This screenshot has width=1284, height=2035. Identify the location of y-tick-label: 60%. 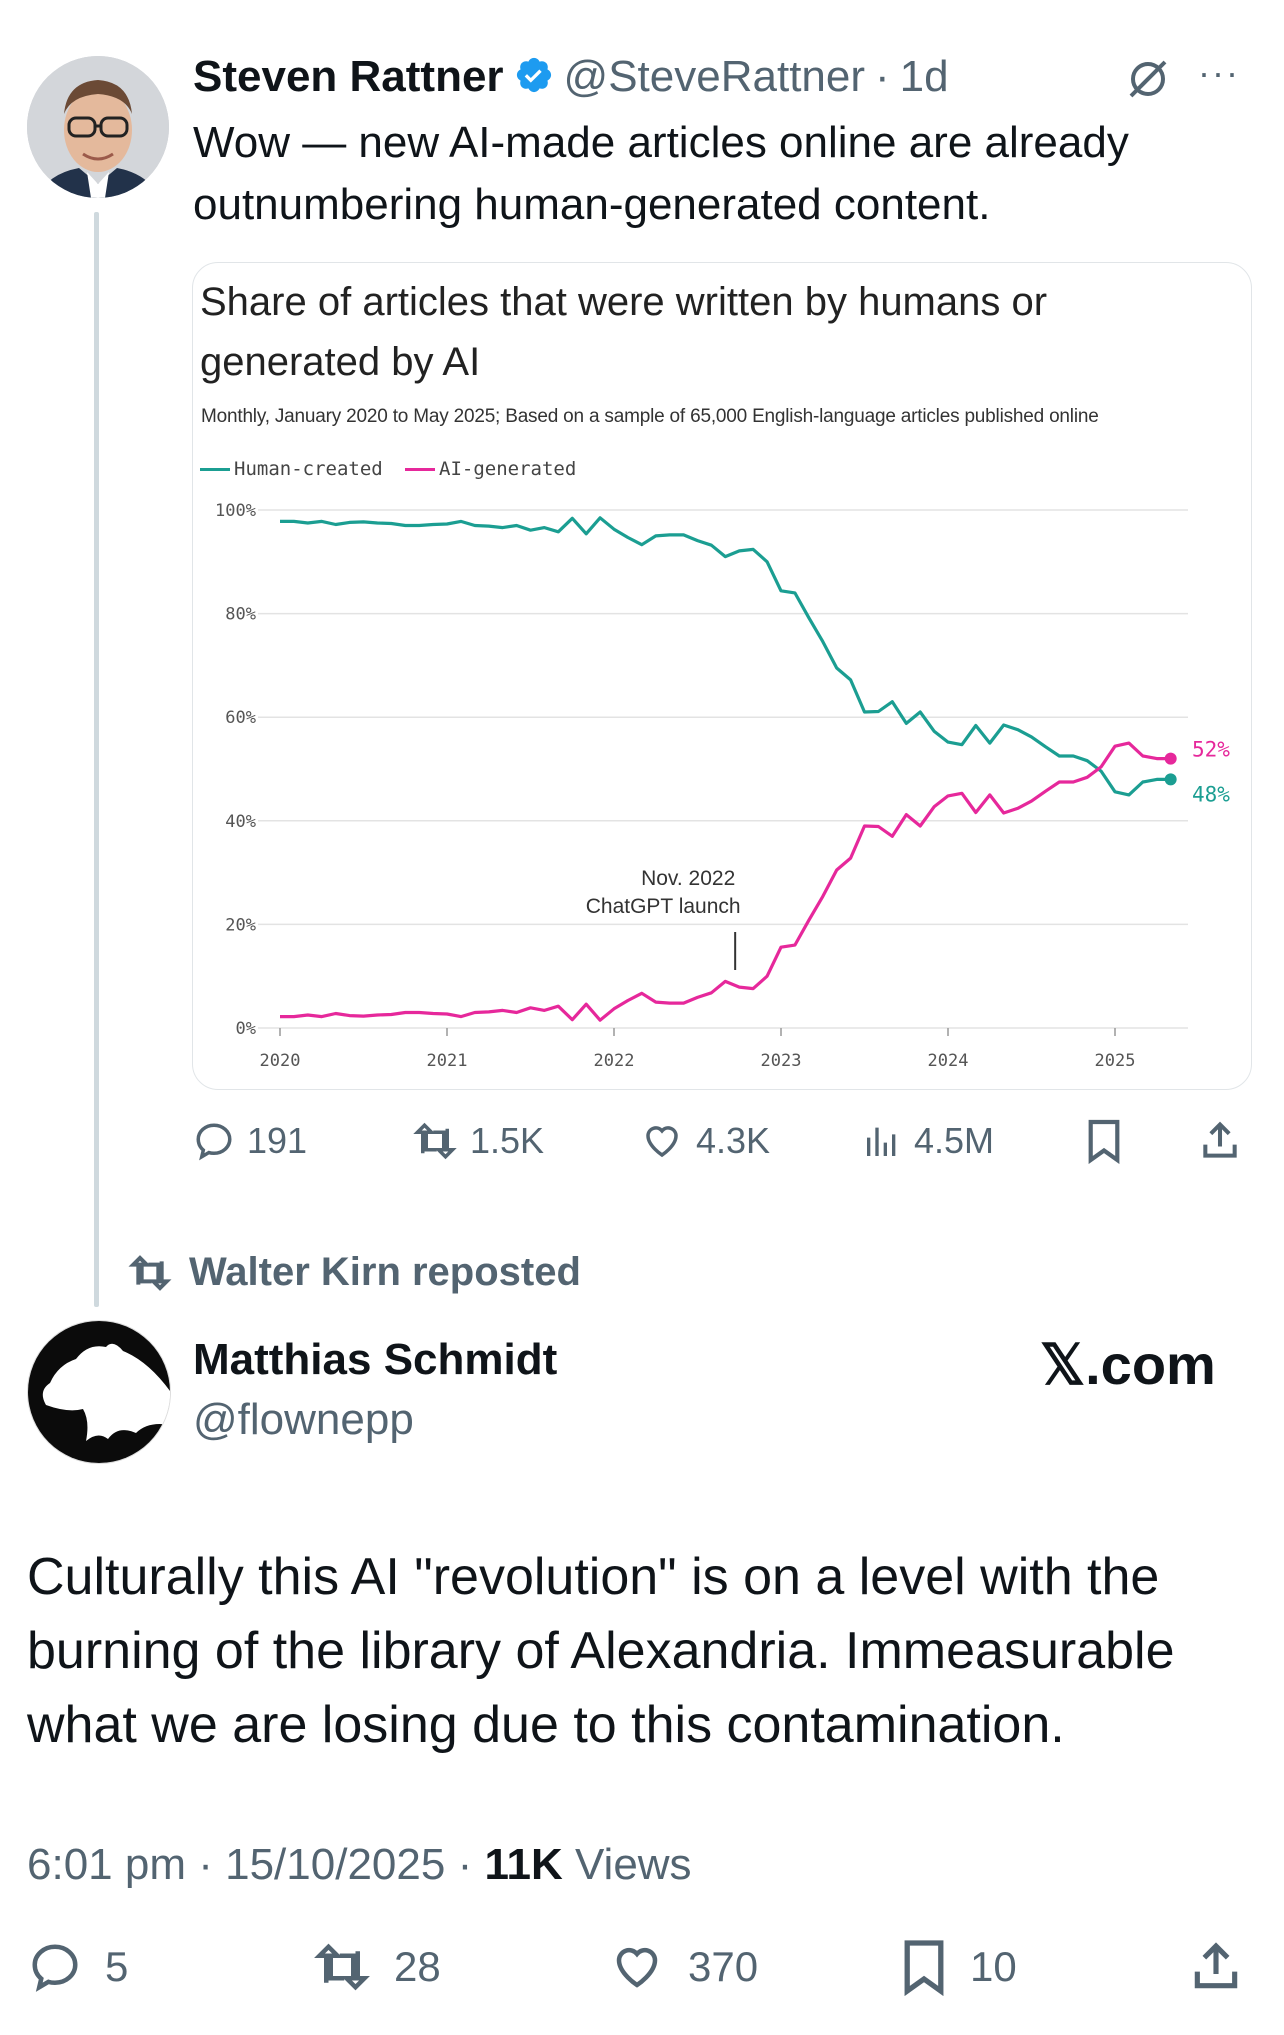
(240, 718).